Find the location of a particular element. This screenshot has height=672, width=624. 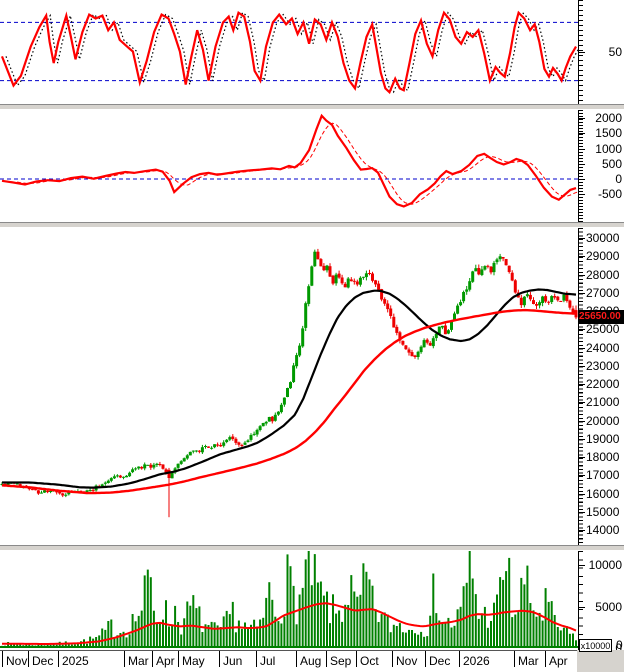

y-axis-label: 29000 is located at coordinates (603, 256).